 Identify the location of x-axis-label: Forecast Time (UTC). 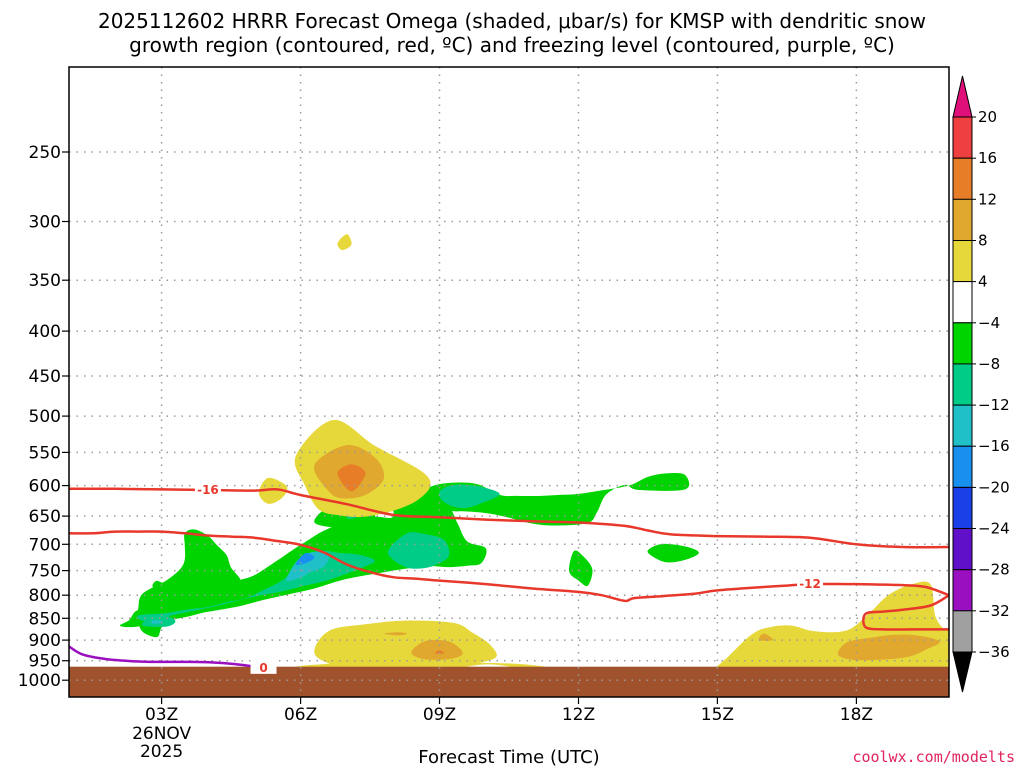
(508, 757).